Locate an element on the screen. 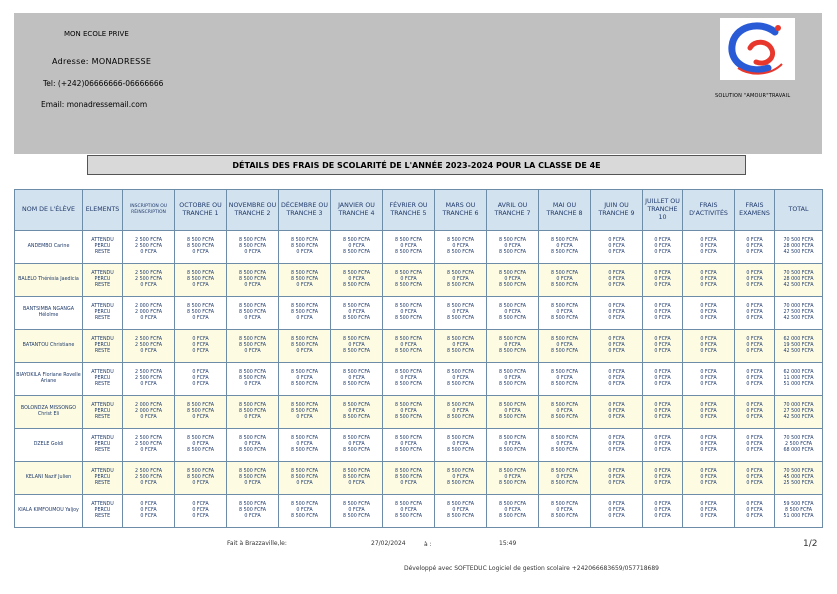 This screenshot has width=837, height=594. fee-value: 2 000 FCFA is located at coordinates (148, 405).